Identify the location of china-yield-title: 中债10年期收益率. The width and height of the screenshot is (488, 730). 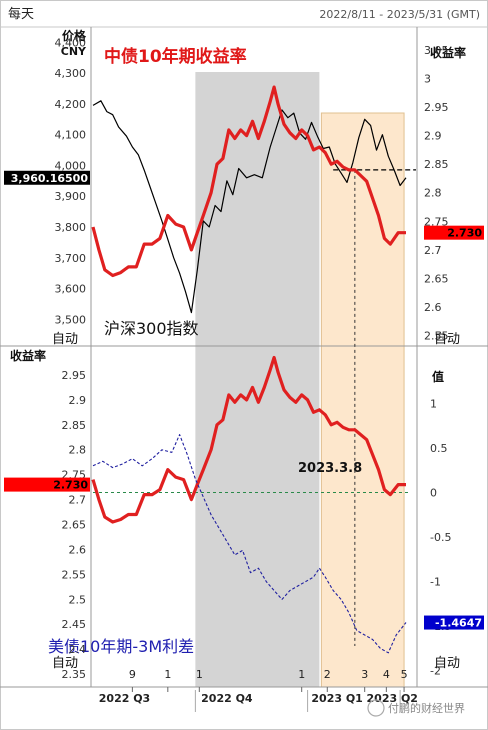
(175, 56).